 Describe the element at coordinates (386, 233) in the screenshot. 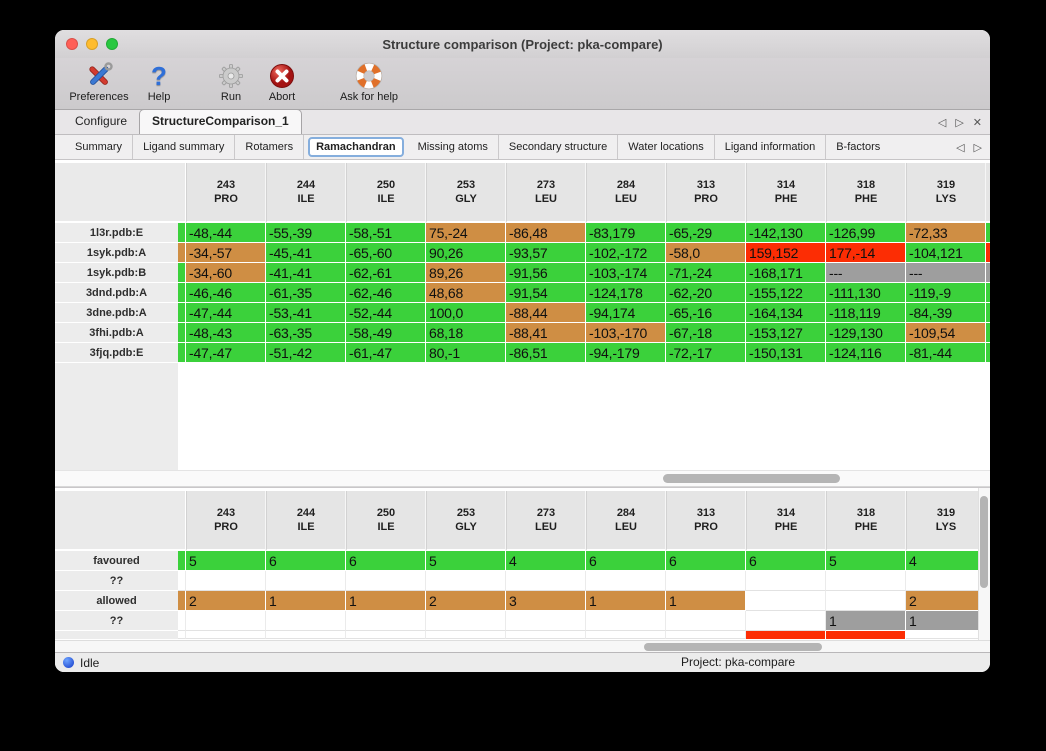

I see `table-cell: -58,-51` at that location.